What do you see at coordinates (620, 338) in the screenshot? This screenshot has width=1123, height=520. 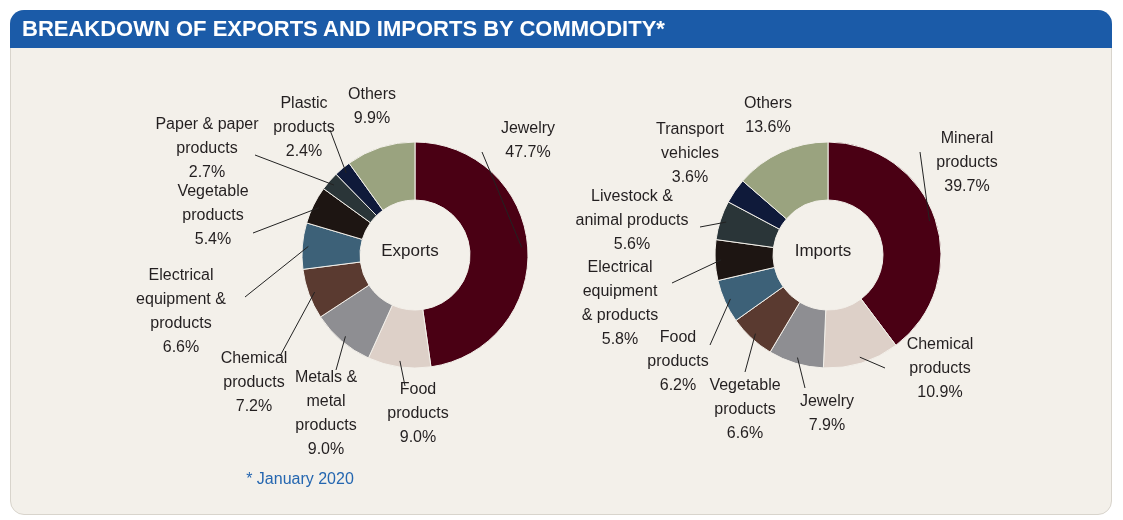 I see `data-label: 5.8%` at bounding box center [620, 338].